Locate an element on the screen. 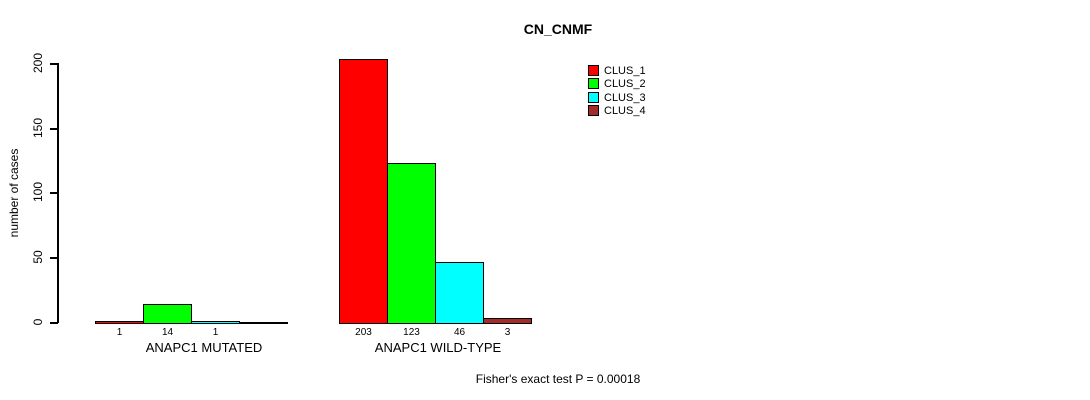 This screenshot has width=1090, height=400. bar-value-label: 203 is located at coordinates (363, 332).